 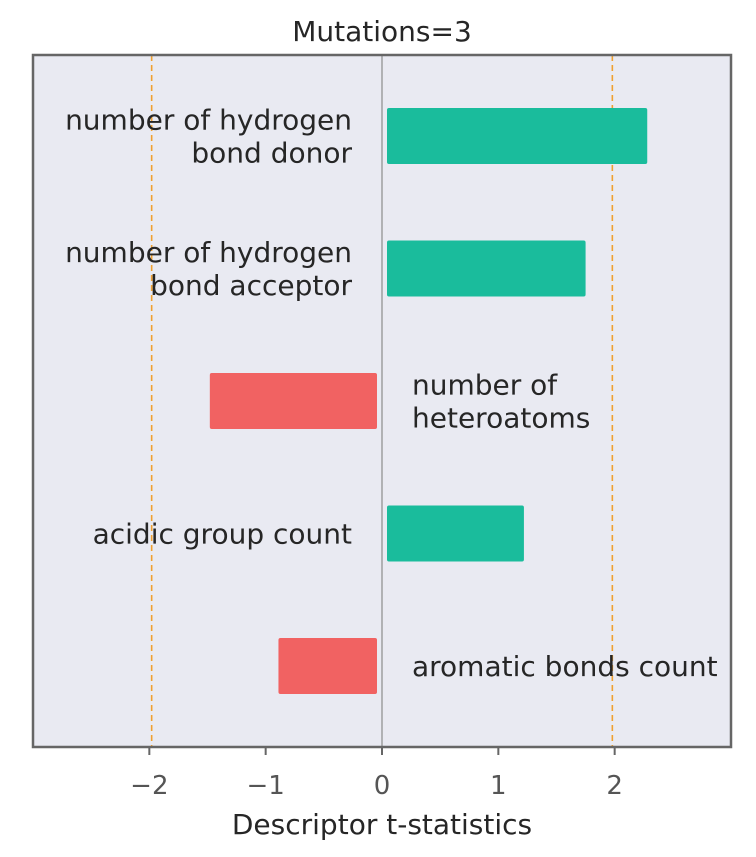 What do you see at coordinates (498, 786) in the screenshot?
I see `x-tick-label-4: 1` at bounding box center [498, 786].